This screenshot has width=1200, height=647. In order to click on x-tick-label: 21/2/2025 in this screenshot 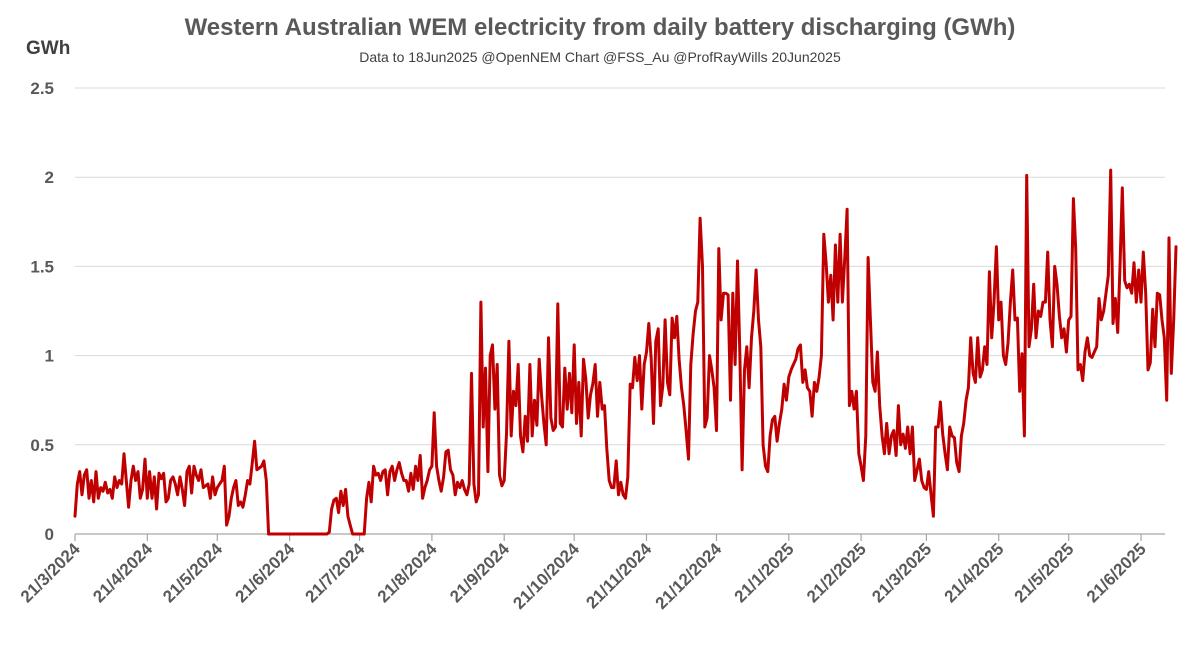, I will do `click(836, 572)`.